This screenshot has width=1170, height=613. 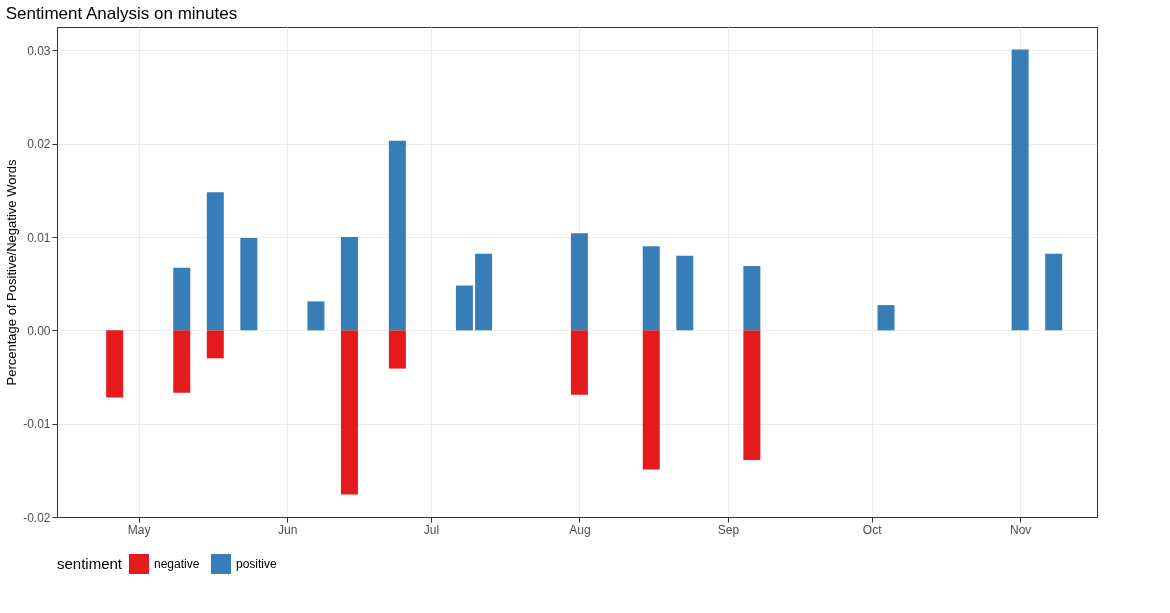 I want to click on x-tick-label: Oct, so click(x=872, y=529).